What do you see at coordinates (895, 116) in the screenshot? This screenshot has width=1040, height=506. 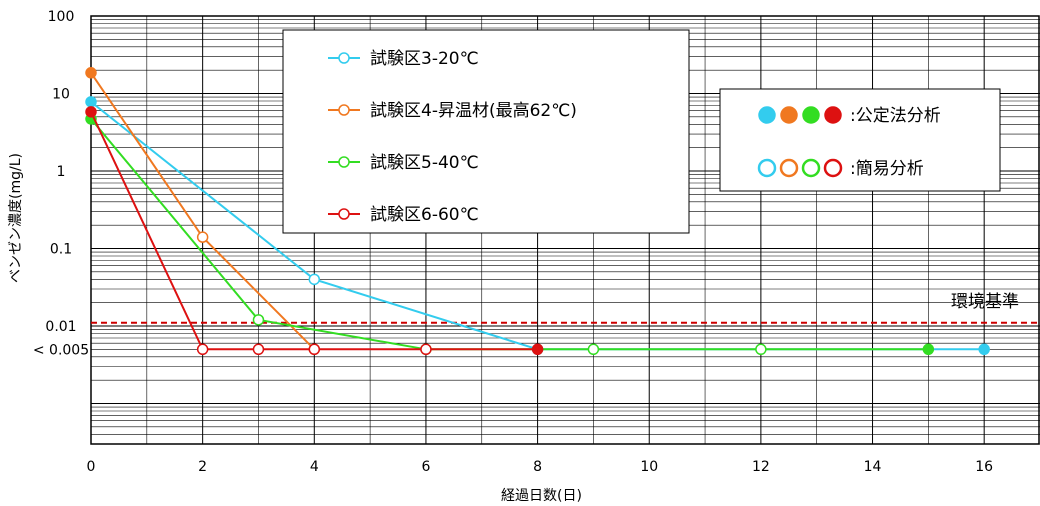 I see `marker-note-filled-label: :公定法分析` at bounding box center [895, 116].